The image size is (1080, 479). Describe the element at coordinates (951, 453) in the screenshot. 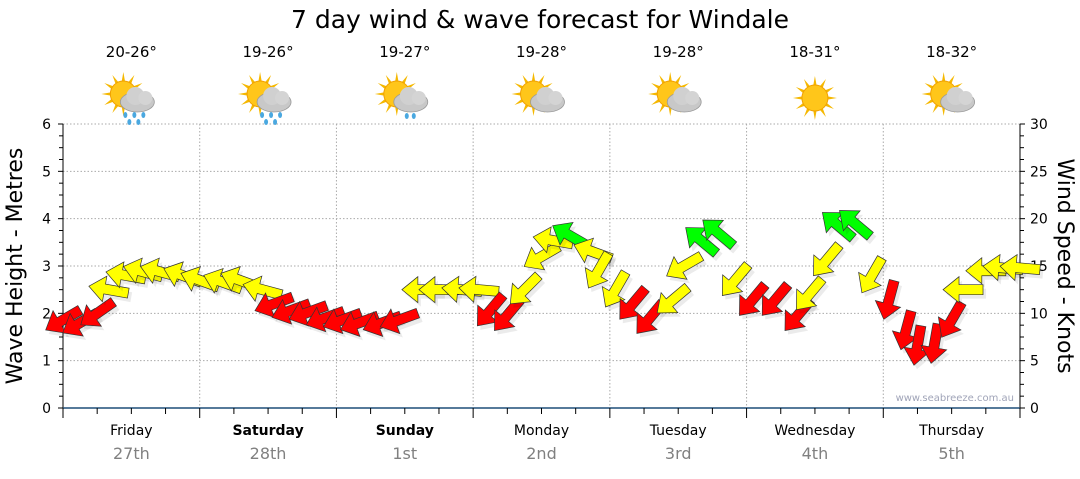

I see `day-date: 5th` at that location.